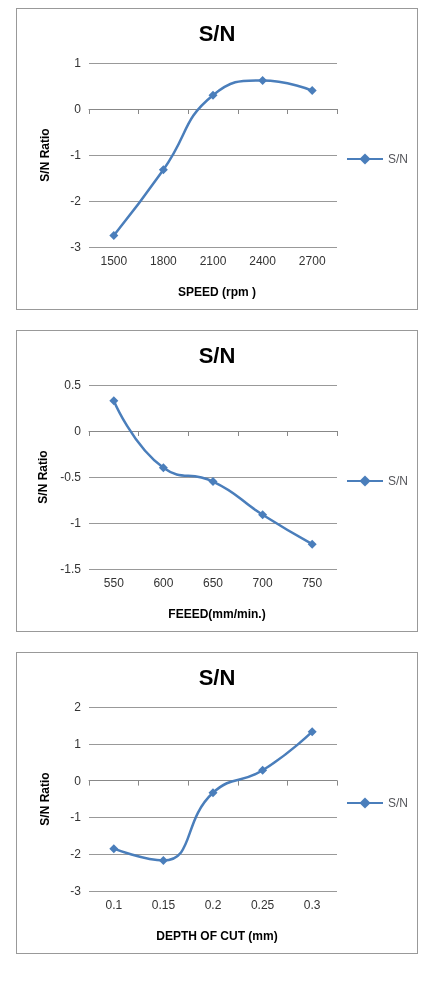  Describe the element at coordinates (263, 261) in the screenshot. I see `x-tick-label: 2400` at that location.